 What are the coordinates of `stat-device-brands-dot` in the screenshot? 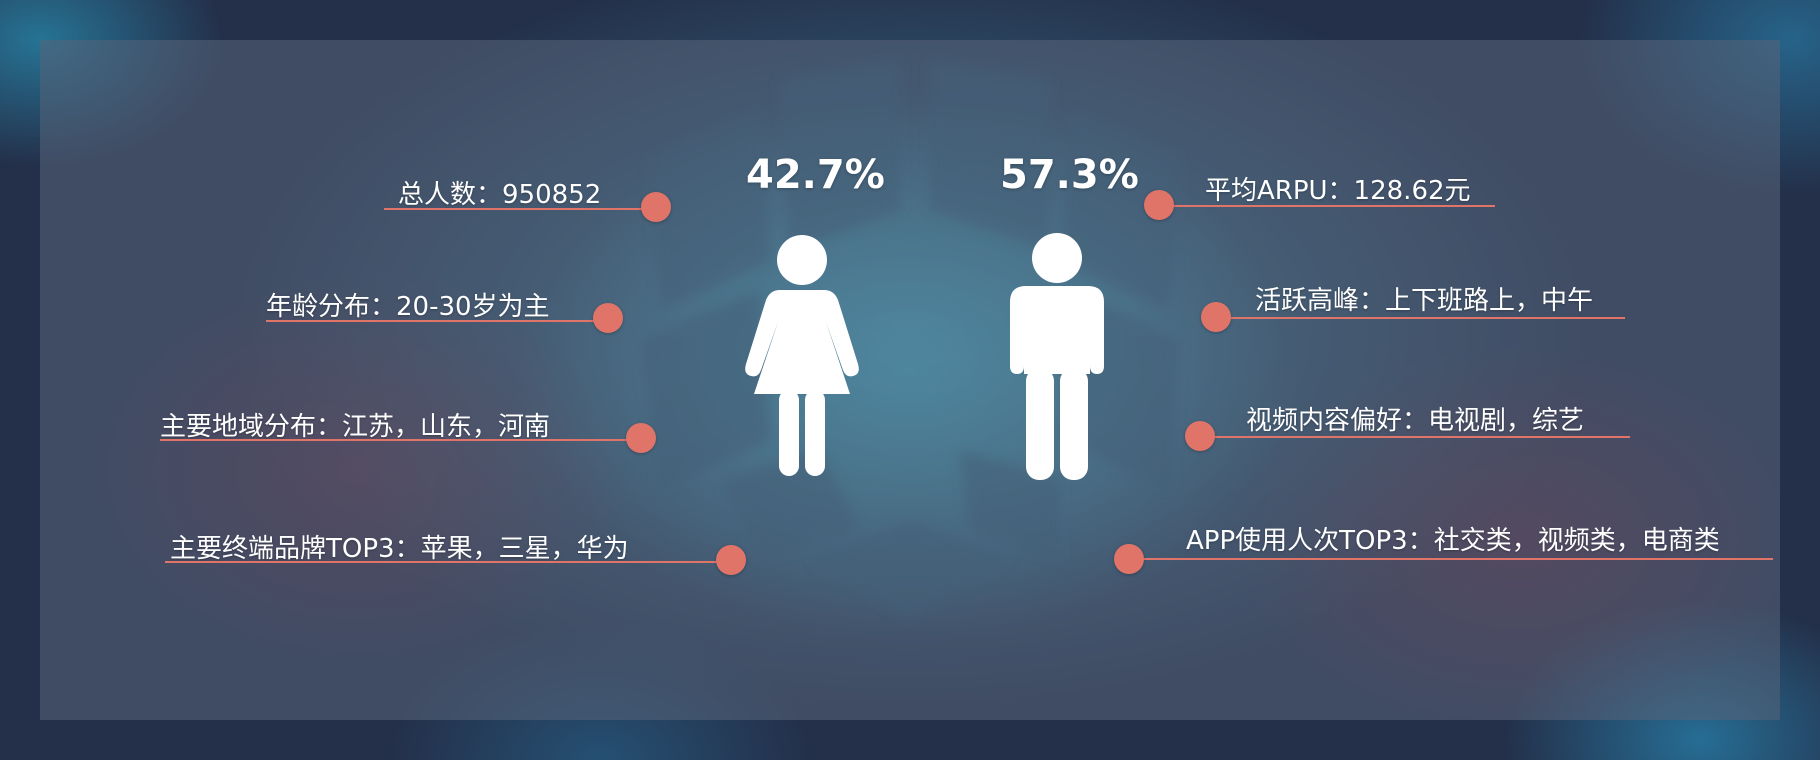 It's located at (731, 560).